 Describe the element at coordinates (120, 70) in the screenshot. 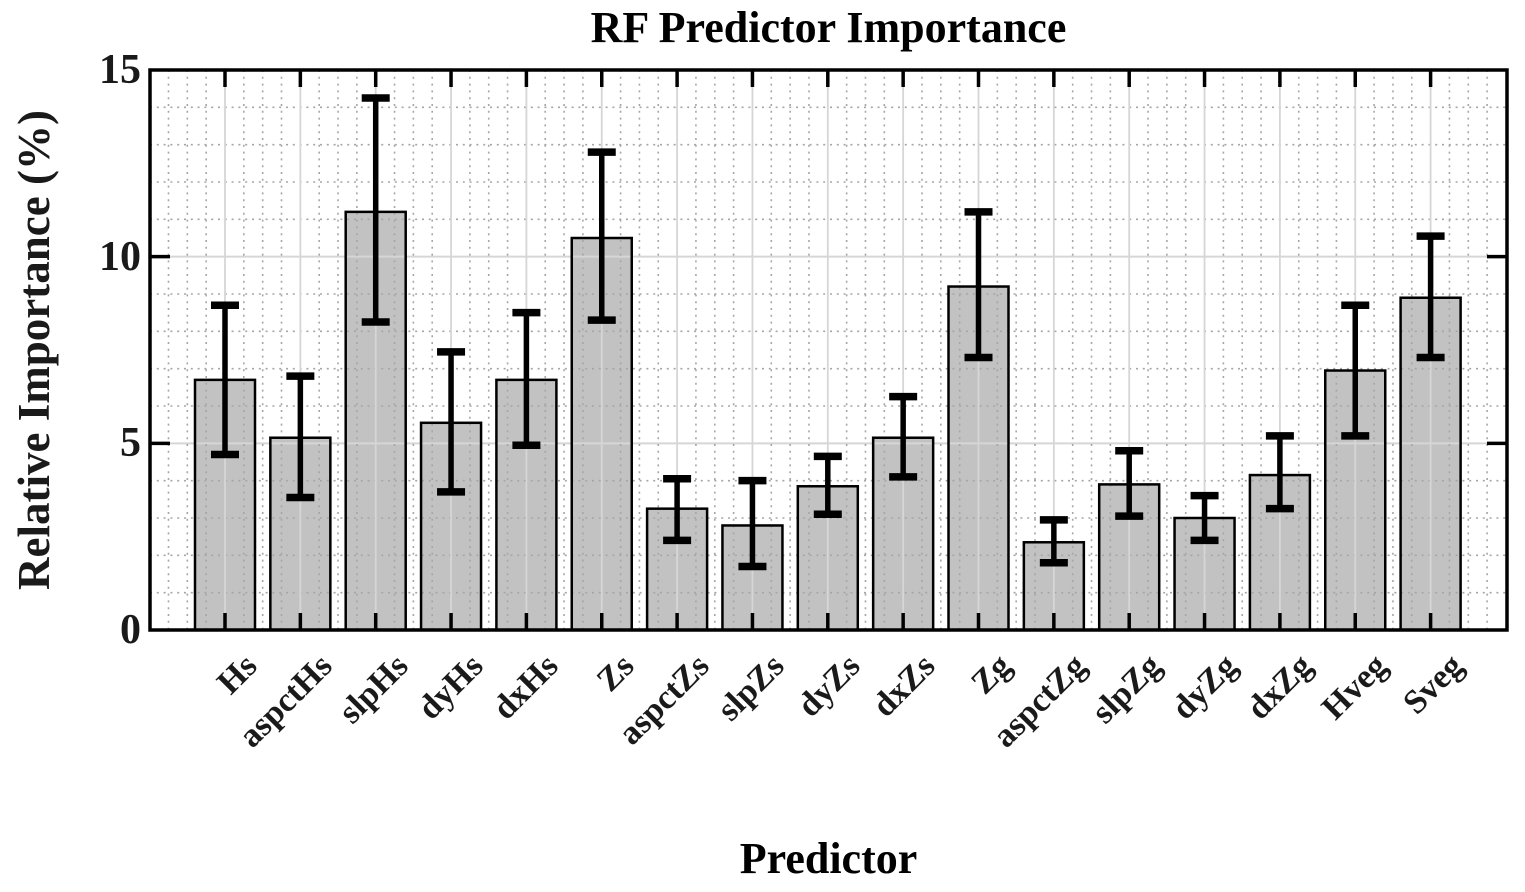

I see `y-tick-label-15: 15` at that location.